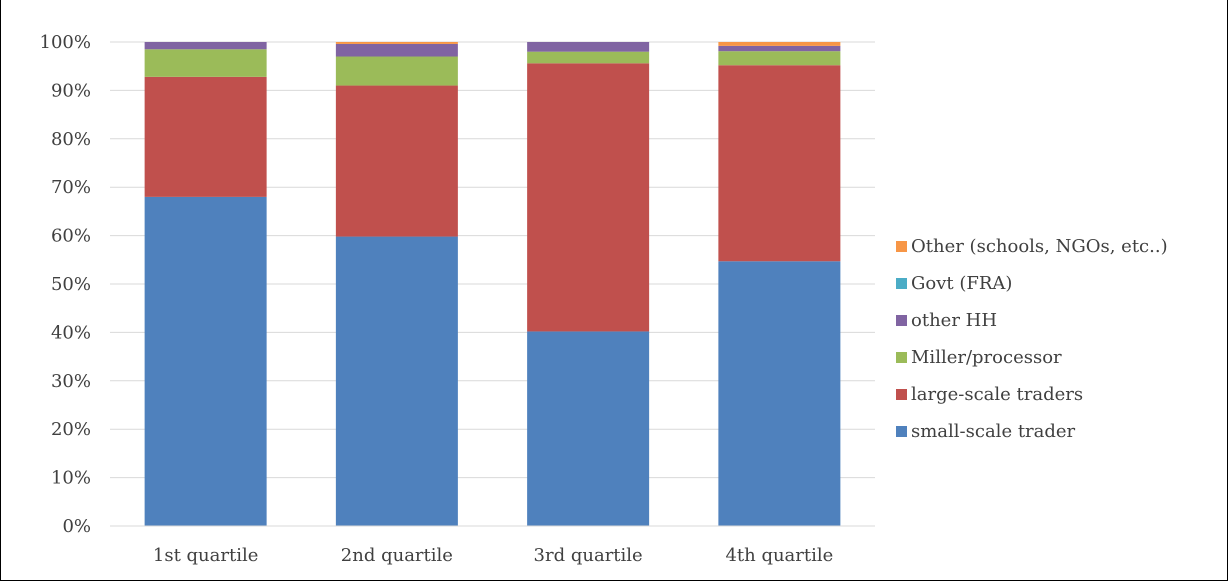 This screenshot has height=581, width=1228. Describe the element at coordinates (397, 555) in the screenshot. I see `x-tick-label: 2nd quartile` at that location.